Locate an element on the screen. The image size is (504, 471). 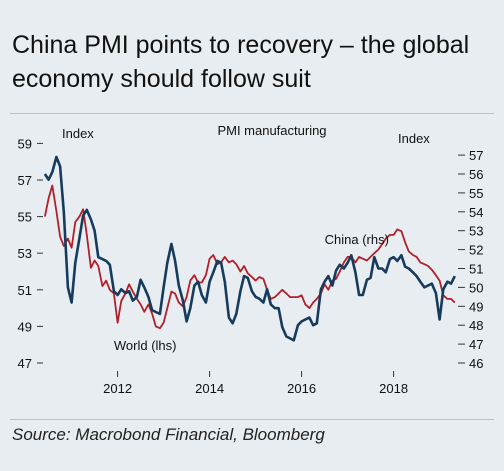
right-tick-label: 49 is located at coordinates (476, 306).